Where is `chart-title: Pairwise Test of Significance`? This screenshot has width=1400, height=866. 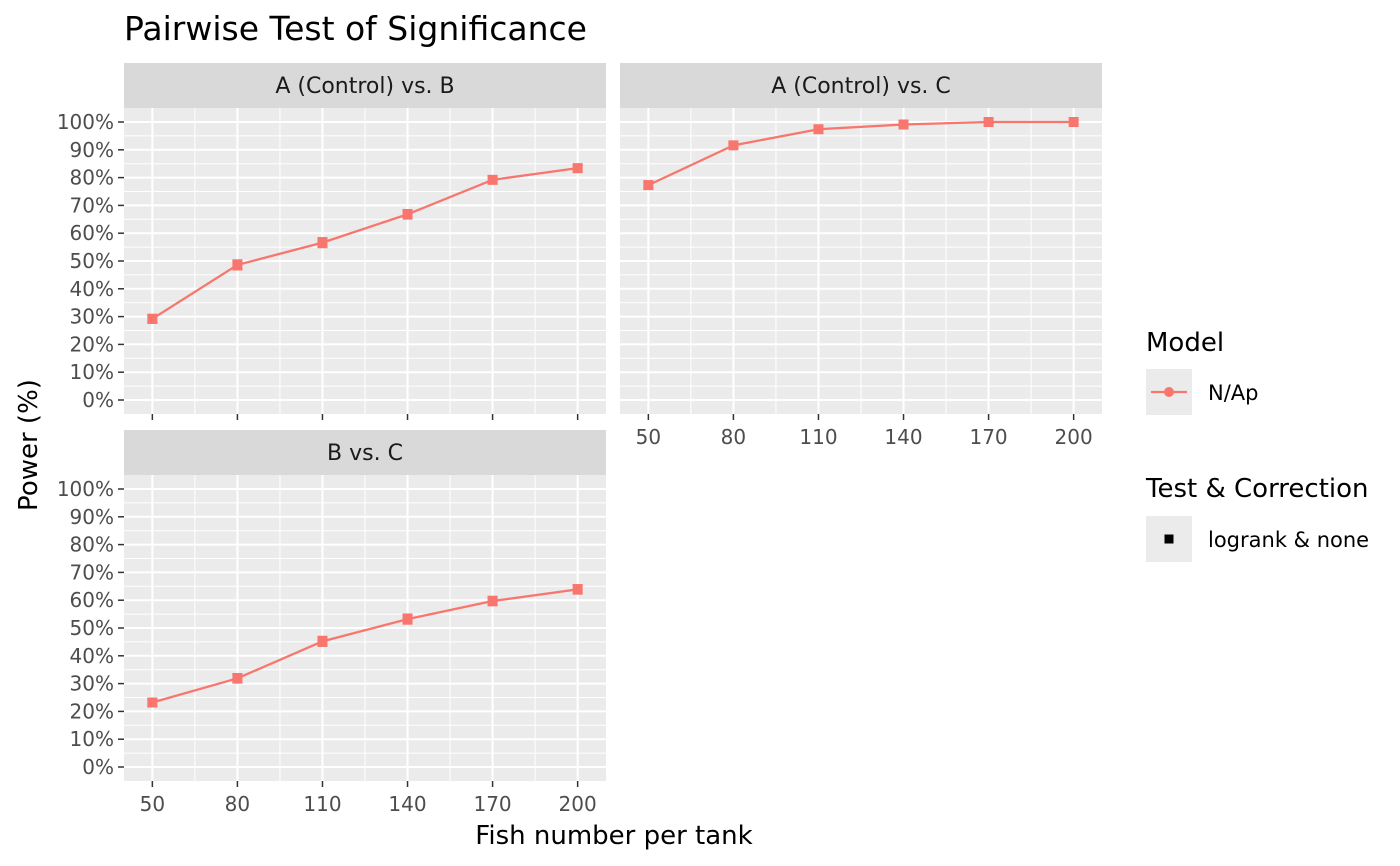
chart-title: Pairwise Test of Significance is located at coordinates (355, 28).